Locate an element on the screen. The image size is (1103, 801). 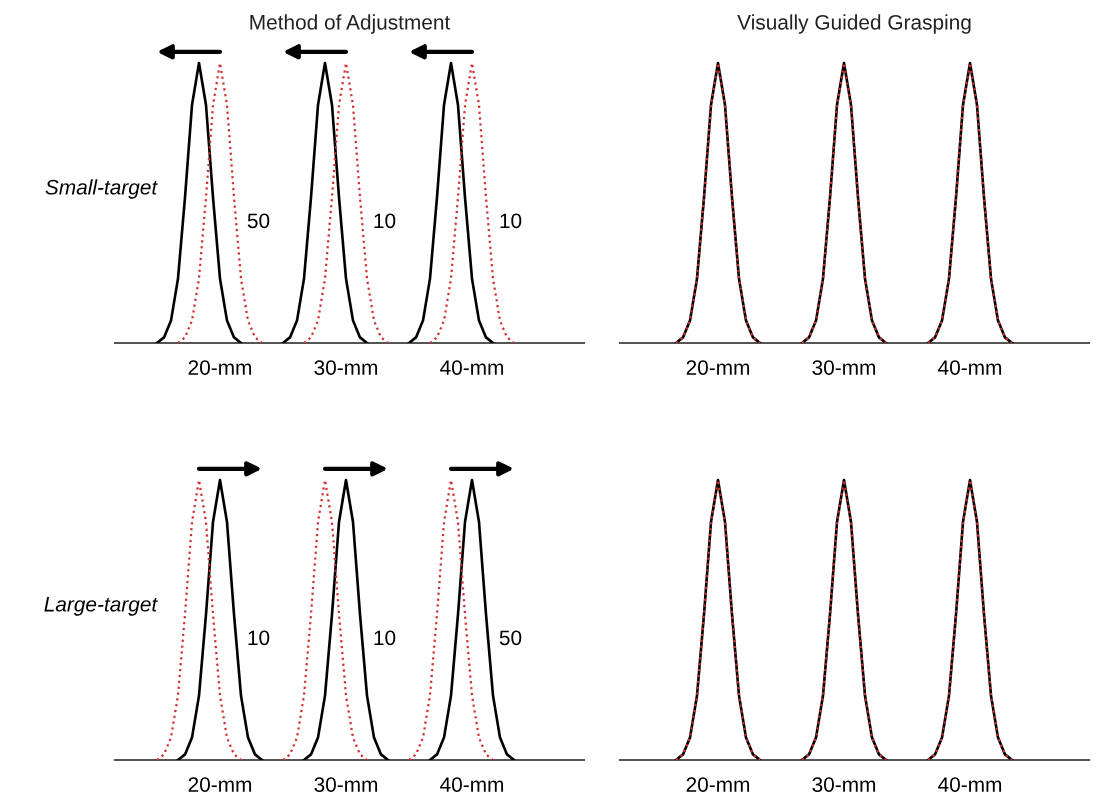
chart-title: Visually Guided Grasping is located at coordinates (854, 24).